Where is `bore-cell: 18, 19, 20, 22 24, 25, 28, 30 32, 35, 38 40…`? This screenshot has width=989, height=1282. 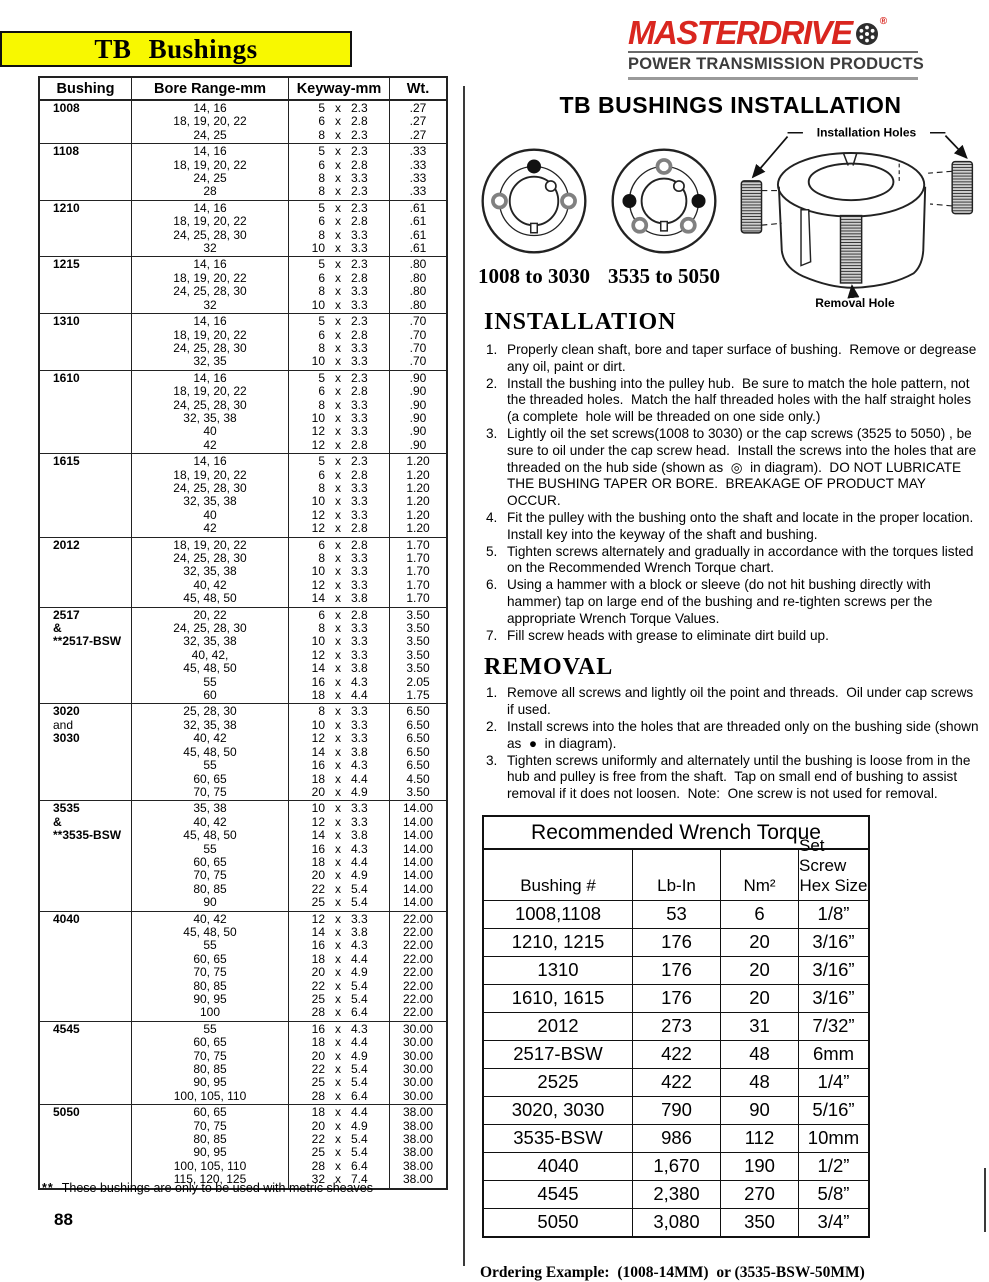
bore-cell: 18, 19, 20, 22 24, 25, 28, 30 32, 35, 38 40… is located at coordinates (210, 572).